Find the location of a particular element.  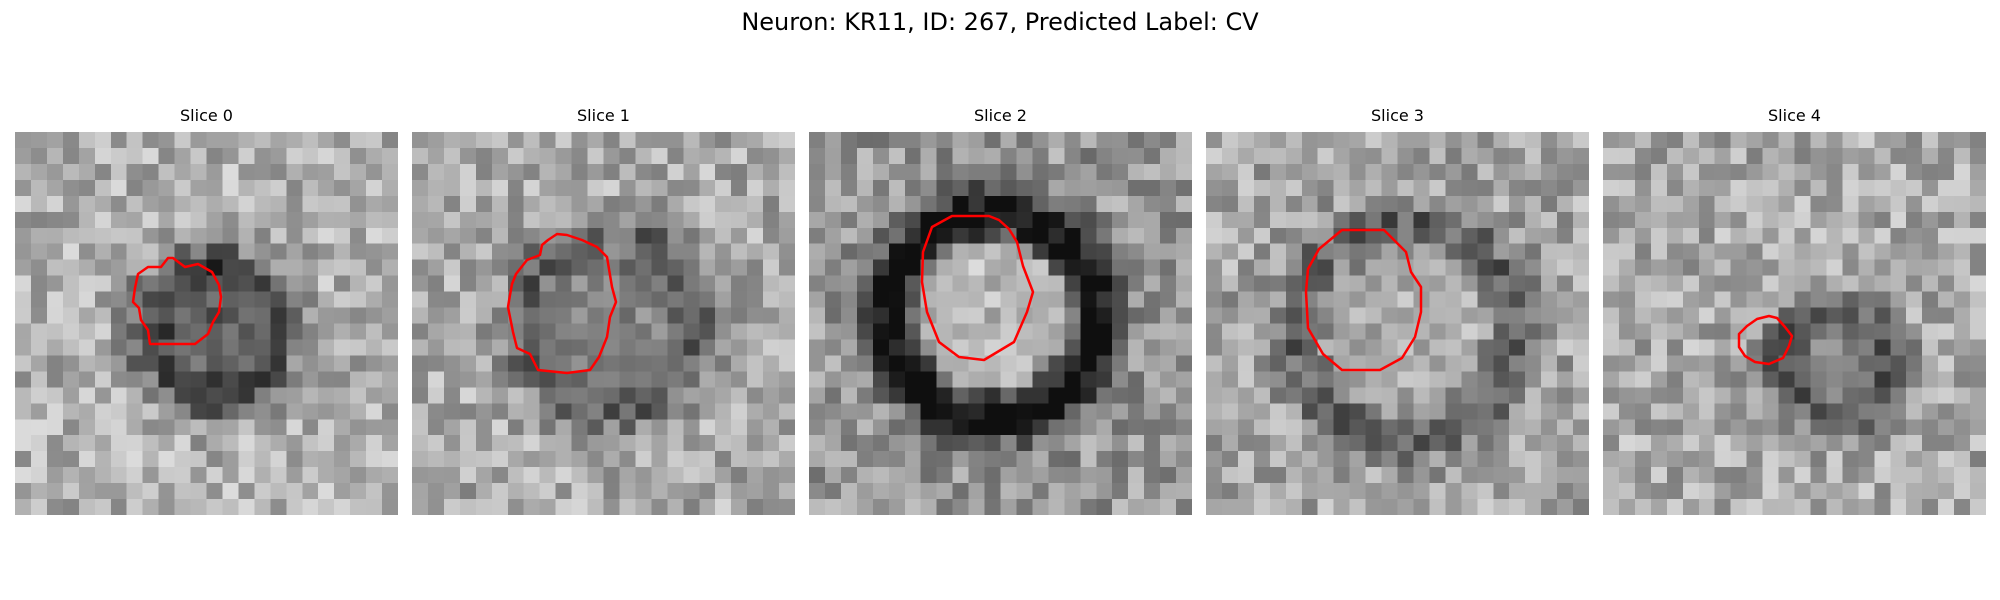

slice-title: Slice 4 is located at coordinates (1794, 115).